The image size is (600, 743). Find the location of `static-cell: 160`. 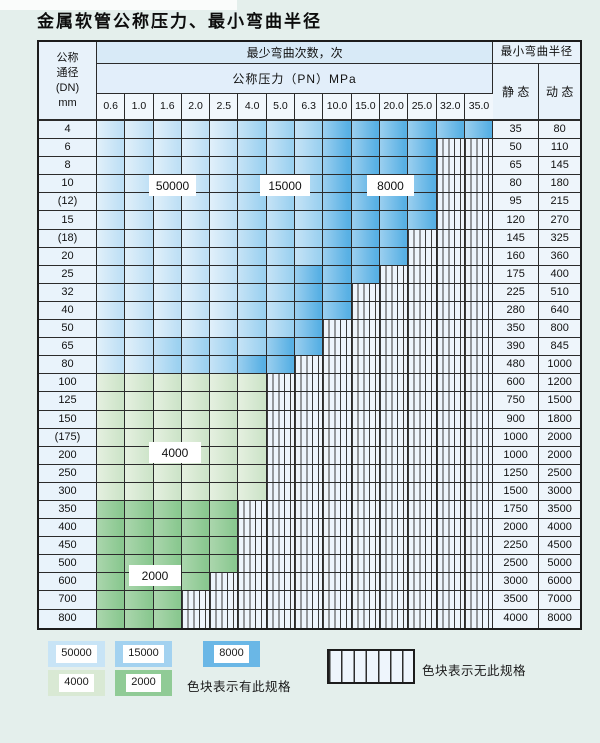

static-cell: 160 is located at coordinates (516, 256).